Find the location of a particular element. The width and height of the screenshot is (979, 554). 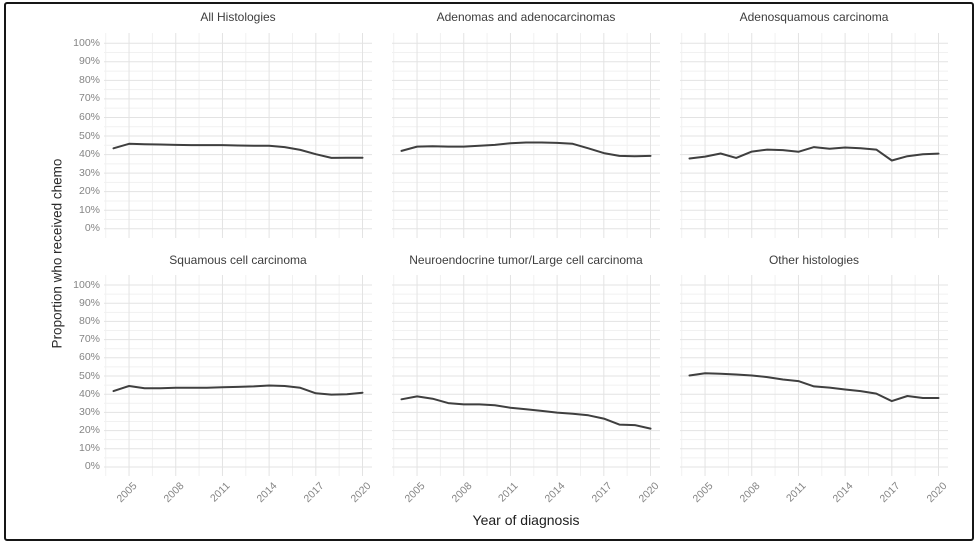

facet-plot-other is located at coordinates (814, 375).